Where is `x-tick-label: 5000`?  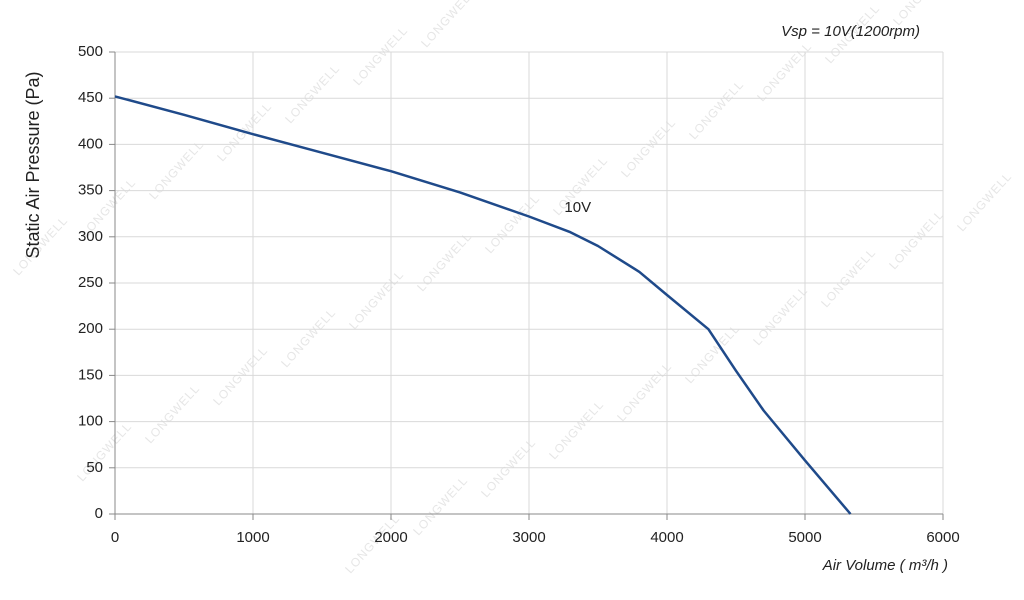 x-tick-label: 5000 is located at coordinates (804, 537).